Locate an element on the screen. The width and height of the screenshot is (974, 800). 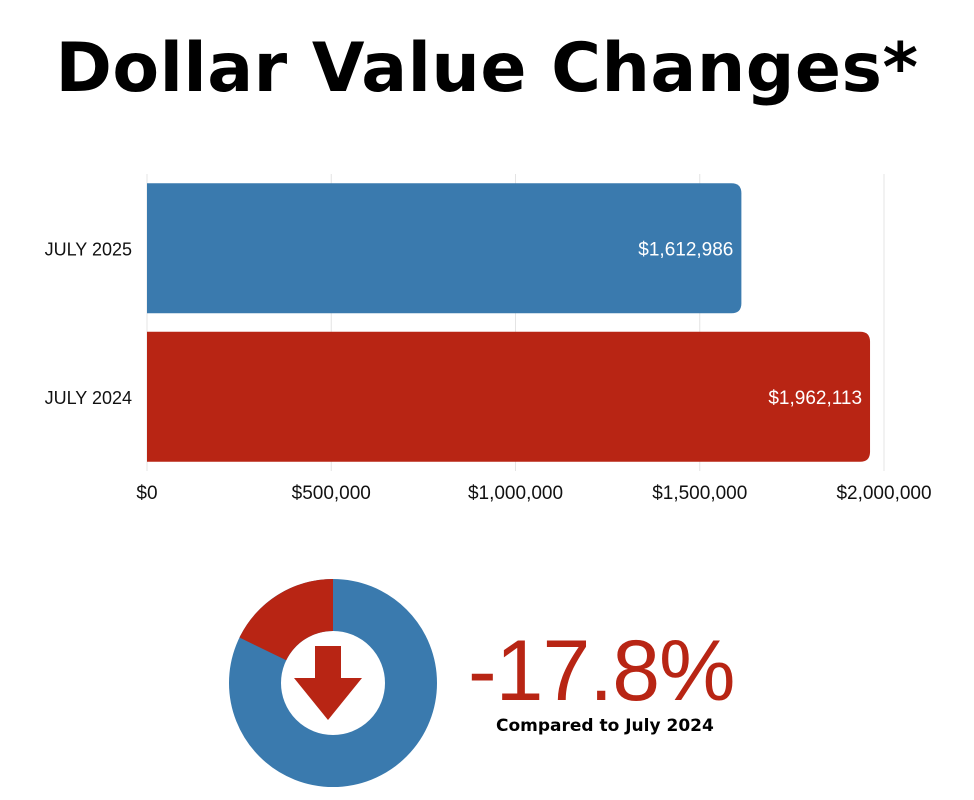
change-donut is located at coordinates (333, 683).